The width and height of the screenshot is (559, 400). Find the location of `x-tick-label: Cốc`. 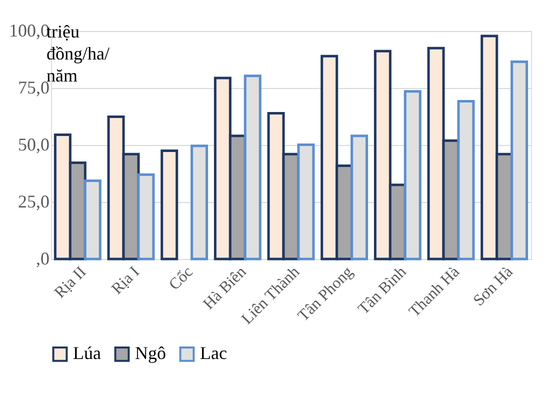

x-tick-label: Cốc is located at coordinates (181, 279).